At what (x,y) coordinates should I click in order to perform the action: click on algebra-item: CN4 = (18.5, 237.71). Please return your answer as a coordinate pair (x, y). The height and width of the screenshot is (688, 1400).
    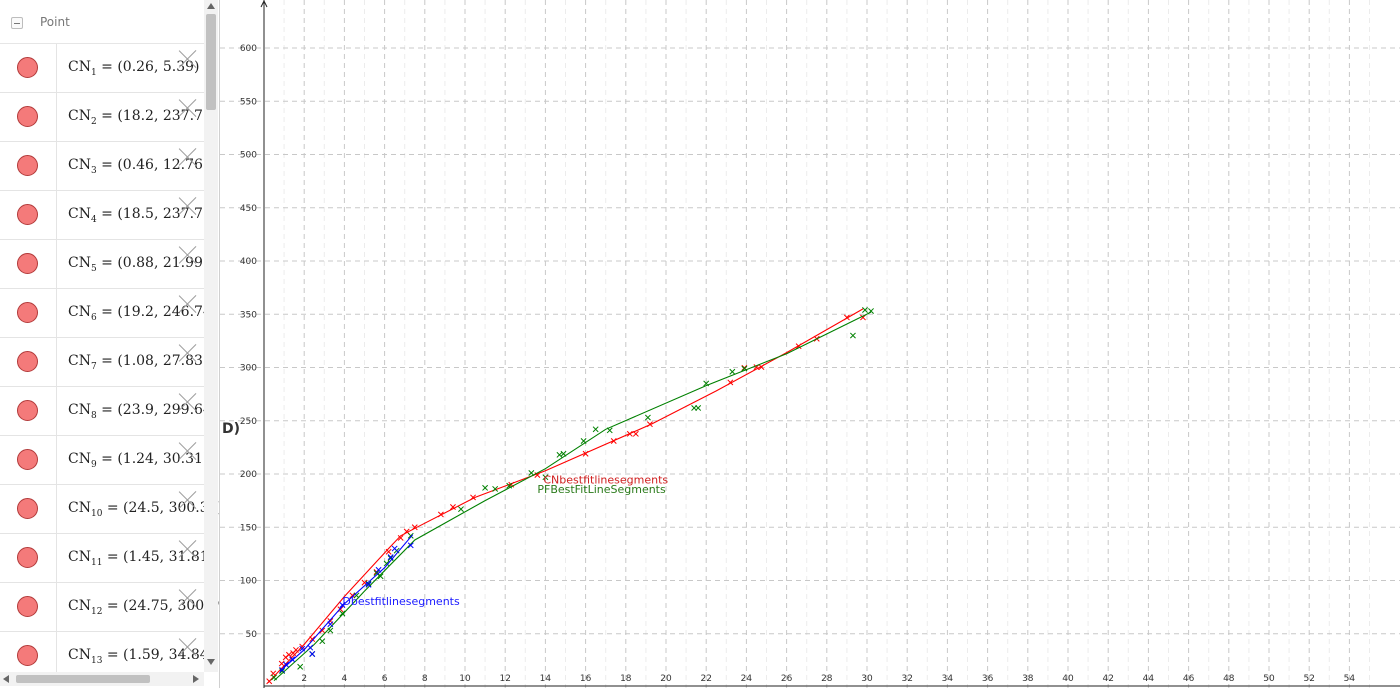
    Looking at the image, I should click on (108, 215).